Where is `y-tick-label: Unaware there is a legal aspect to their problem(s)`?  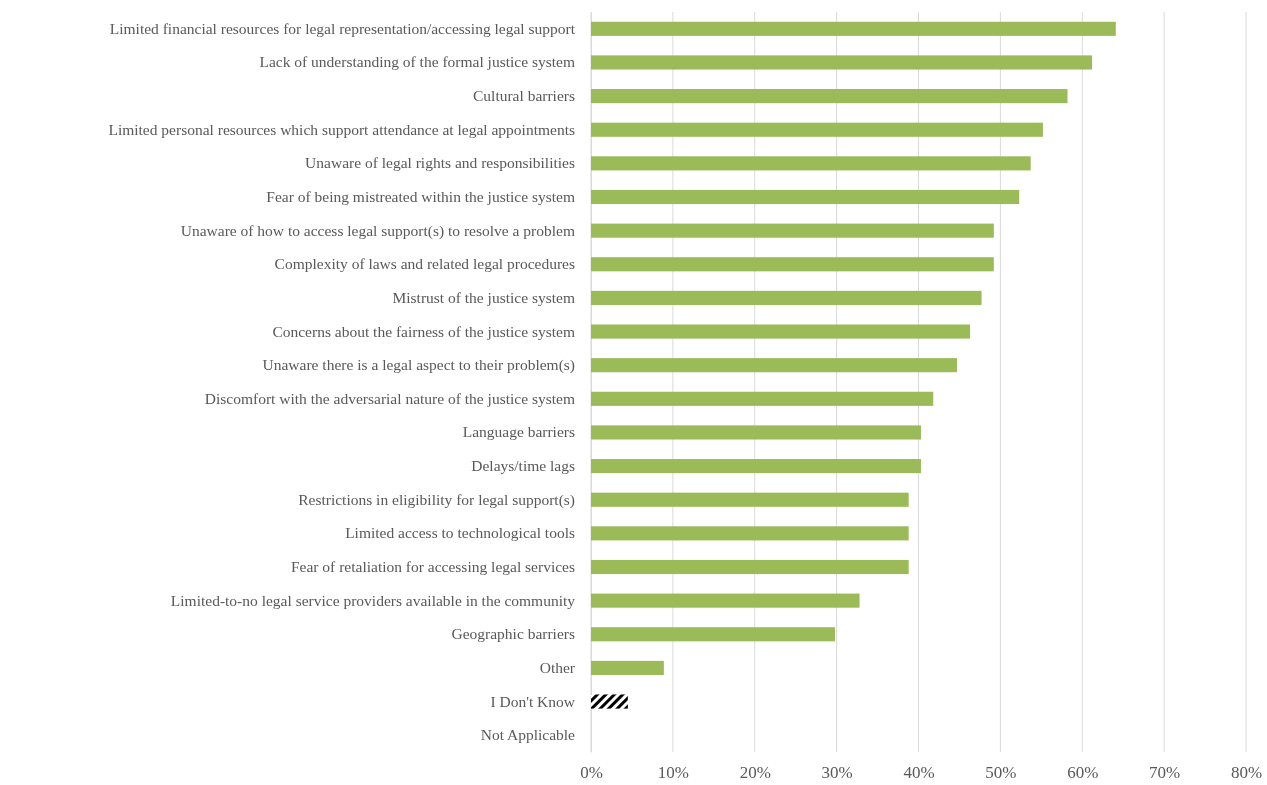
y-tick-label: Unaware there is a legal aspect to their problem(s) is located at coordinates (418, 365).